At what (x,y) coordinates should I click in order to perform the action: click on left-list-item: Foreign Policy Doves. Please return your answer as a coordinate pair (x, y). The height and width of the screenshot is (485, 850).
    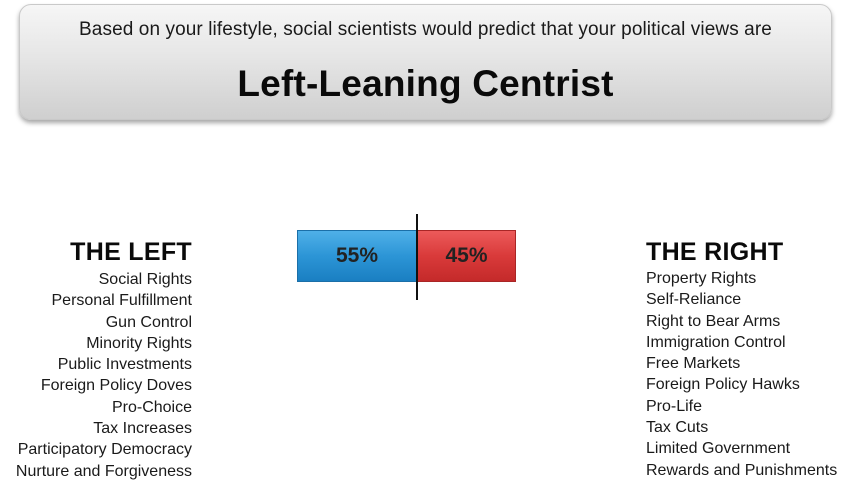
    Looking at the image, I should click on (116, 386).